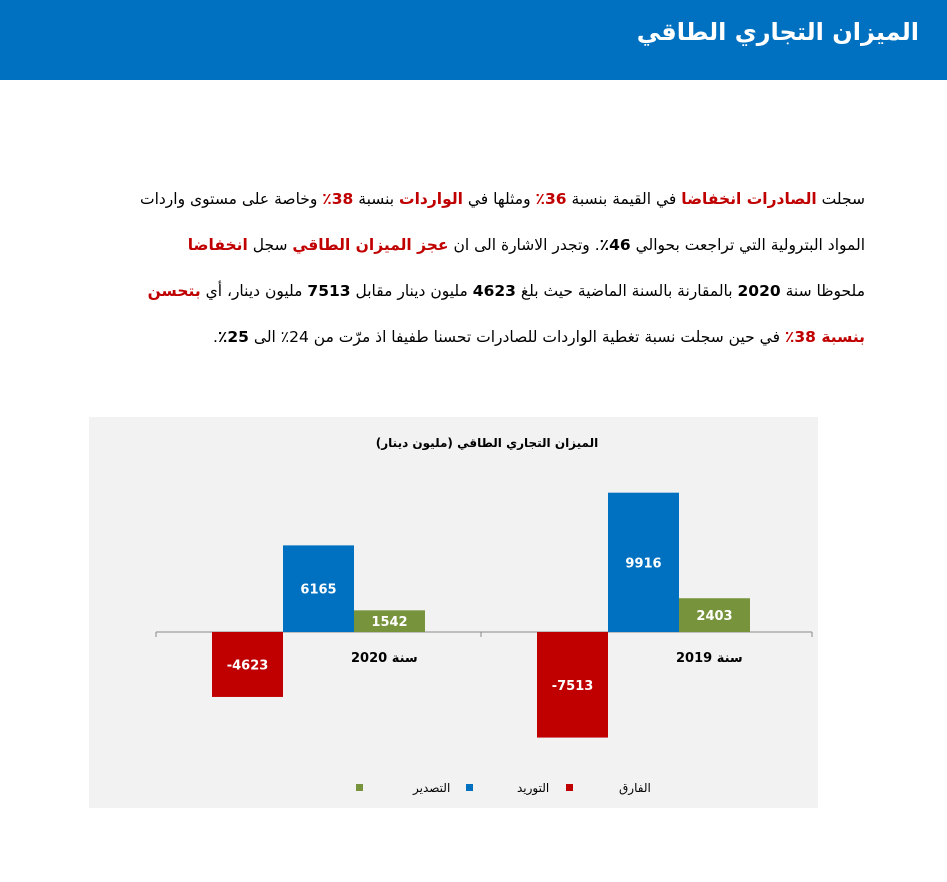  I want to click on data-label: -7513, so click(573, 686).